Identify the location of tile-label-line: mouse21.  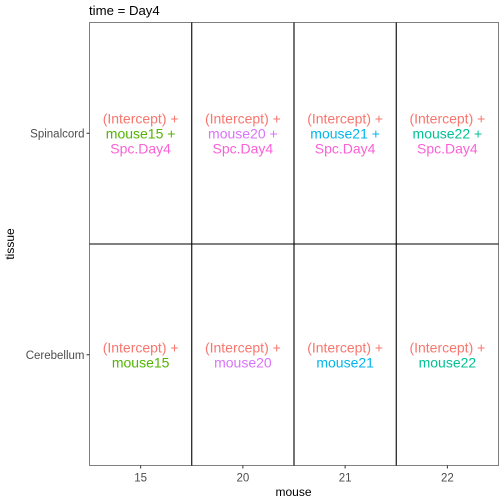
(345, 362).